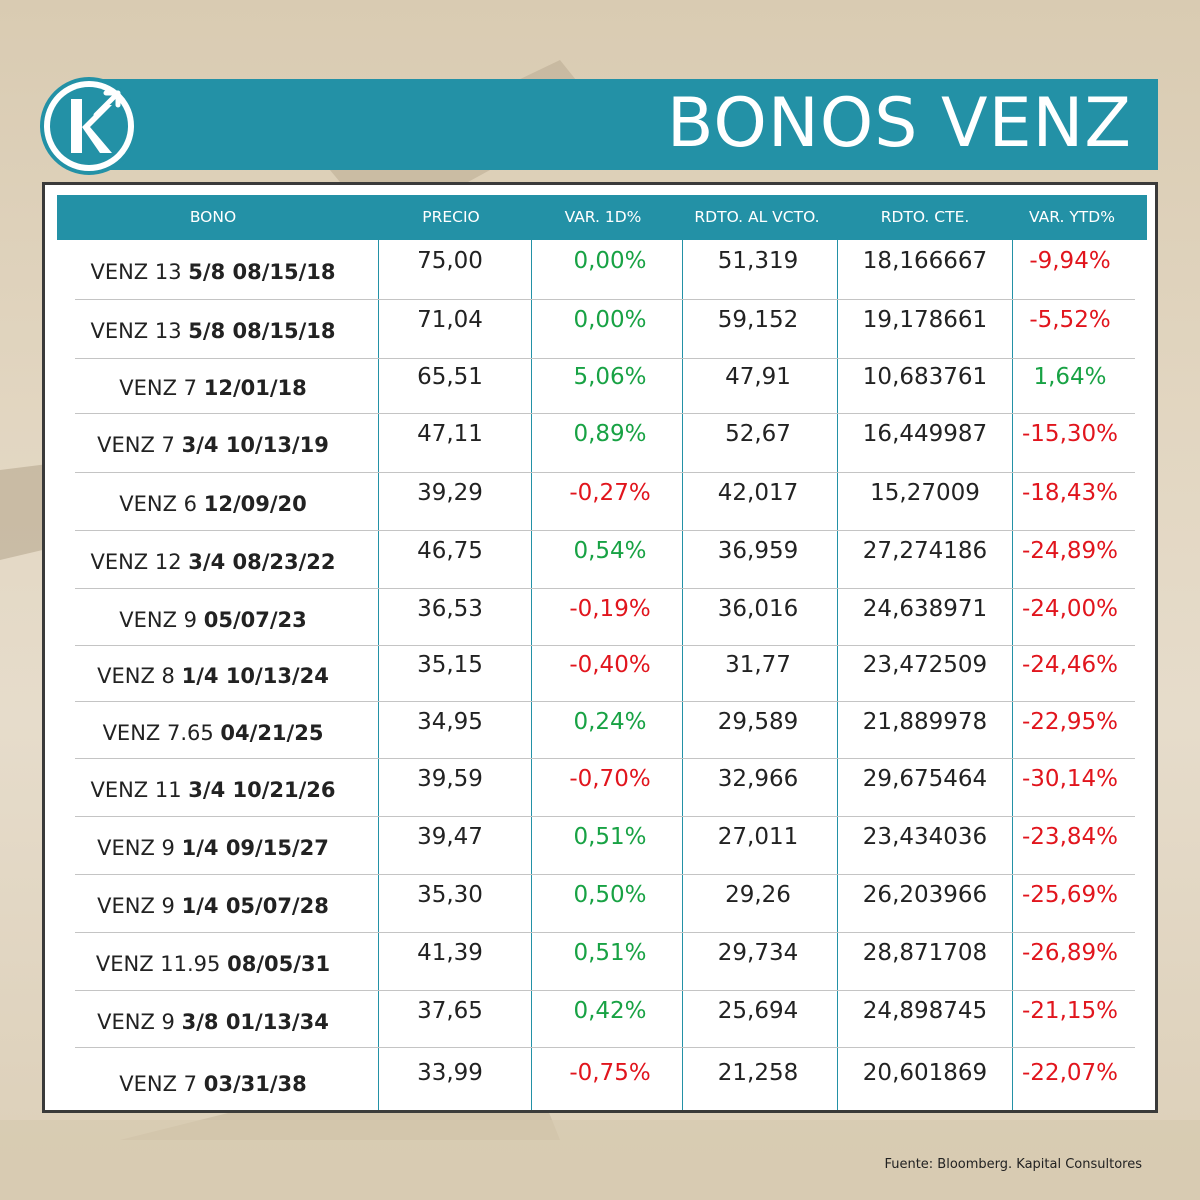  Describe the element at coordinates (1070, 1011) in the screenshot. I see `var-ytd-cell: -21,15%` at that location.